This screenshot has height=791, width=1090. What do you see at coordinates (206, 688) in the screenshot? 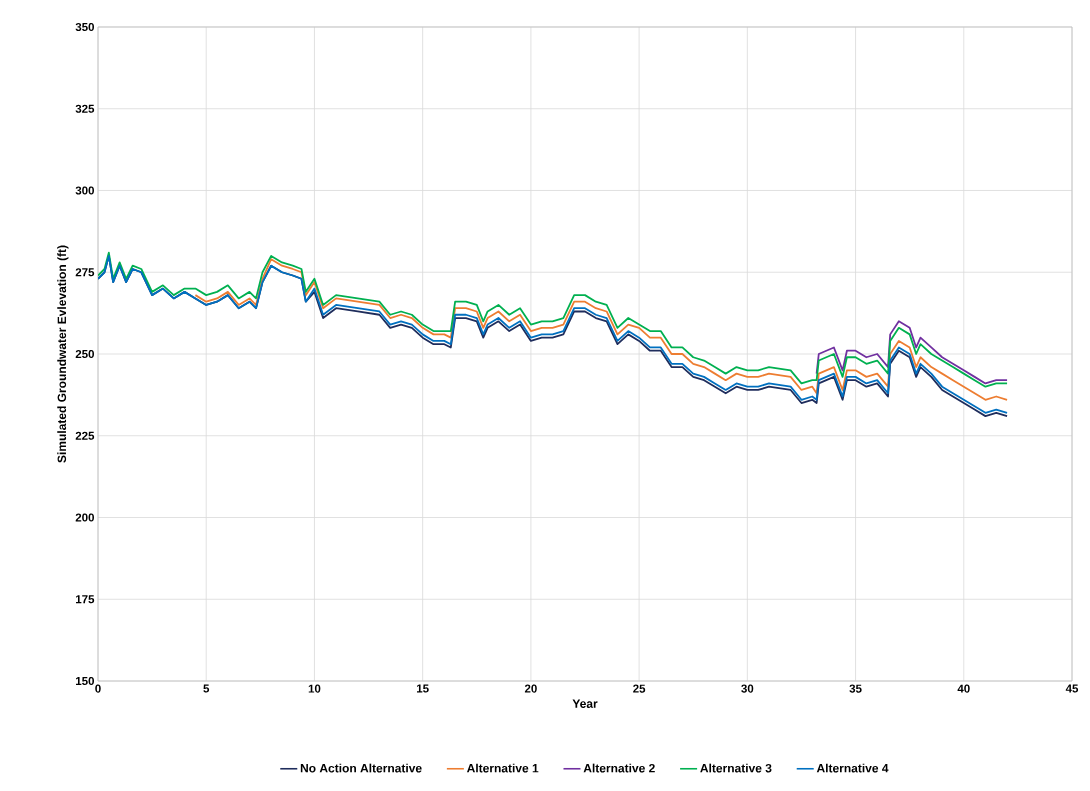
I see `x-tick-label: 5` at bounding box center [206, 688].